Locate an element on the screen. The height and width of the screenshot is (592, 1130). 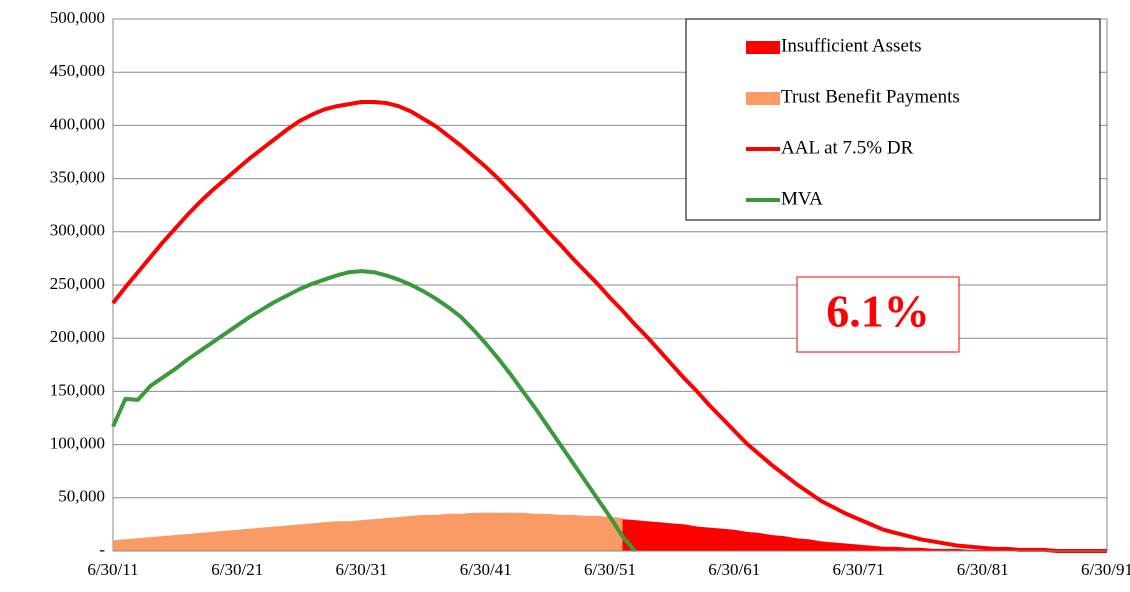
x-tick-label: 6/30/81 is located at coordinates (983, 569).